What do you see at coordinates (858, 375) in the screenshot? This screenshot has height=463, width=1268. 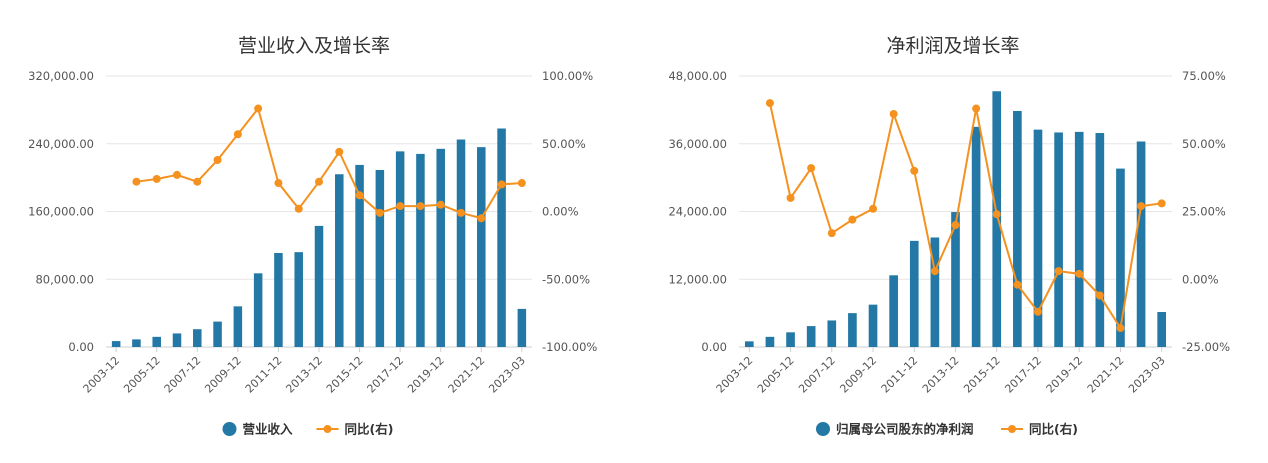 I see `x-tick-label: 2009-12` at bounding box center [858, 375].